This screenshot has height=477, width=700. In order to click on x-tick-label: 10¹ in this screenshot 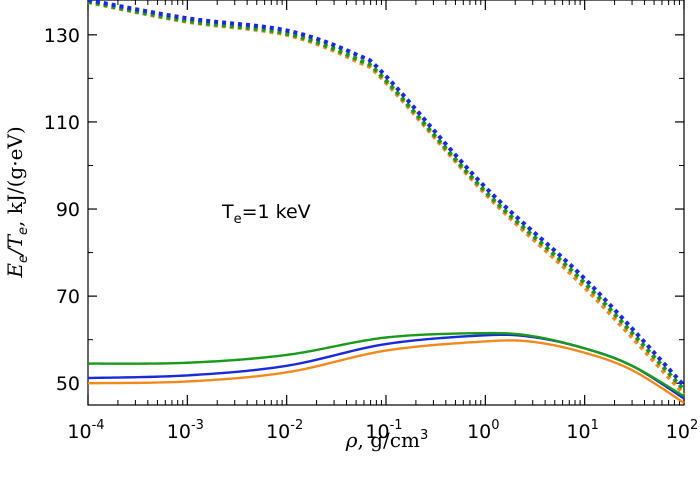, I will do `click(582, 430)`.